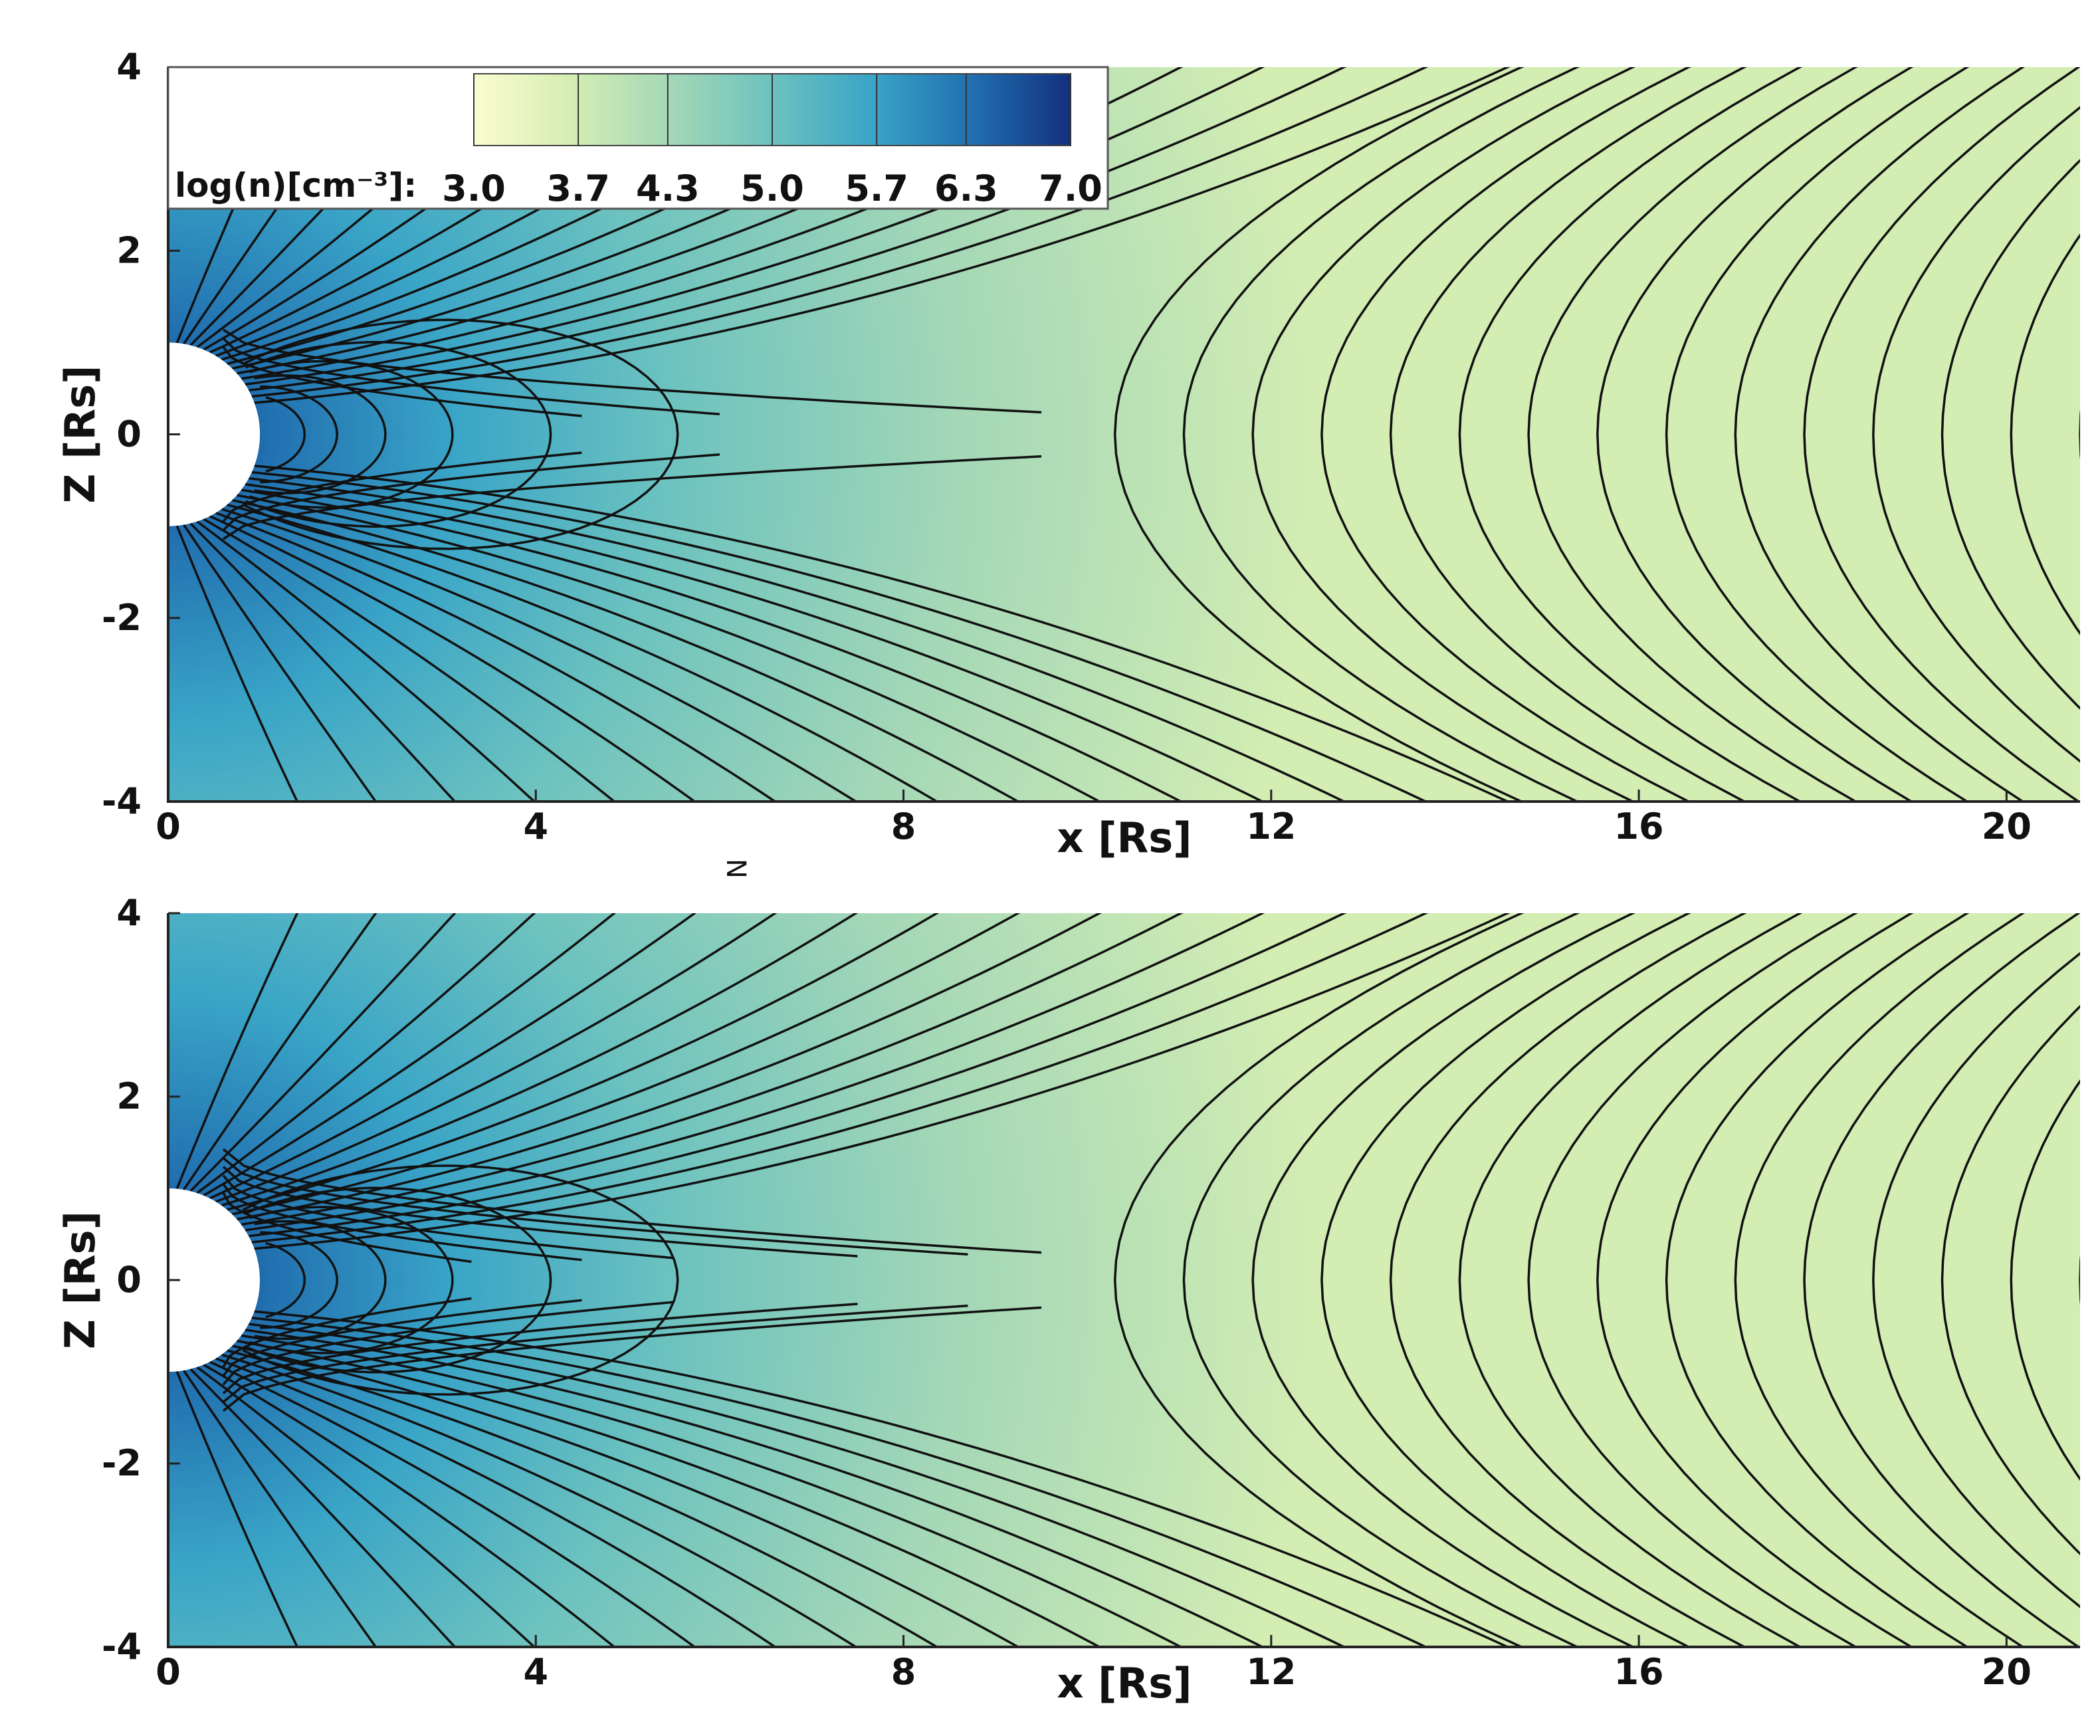  What do you see at coordinates (772, 188) in the screenshot?
I see `colorbar-tick-label: 5.0` at bounding box center [772, 188].